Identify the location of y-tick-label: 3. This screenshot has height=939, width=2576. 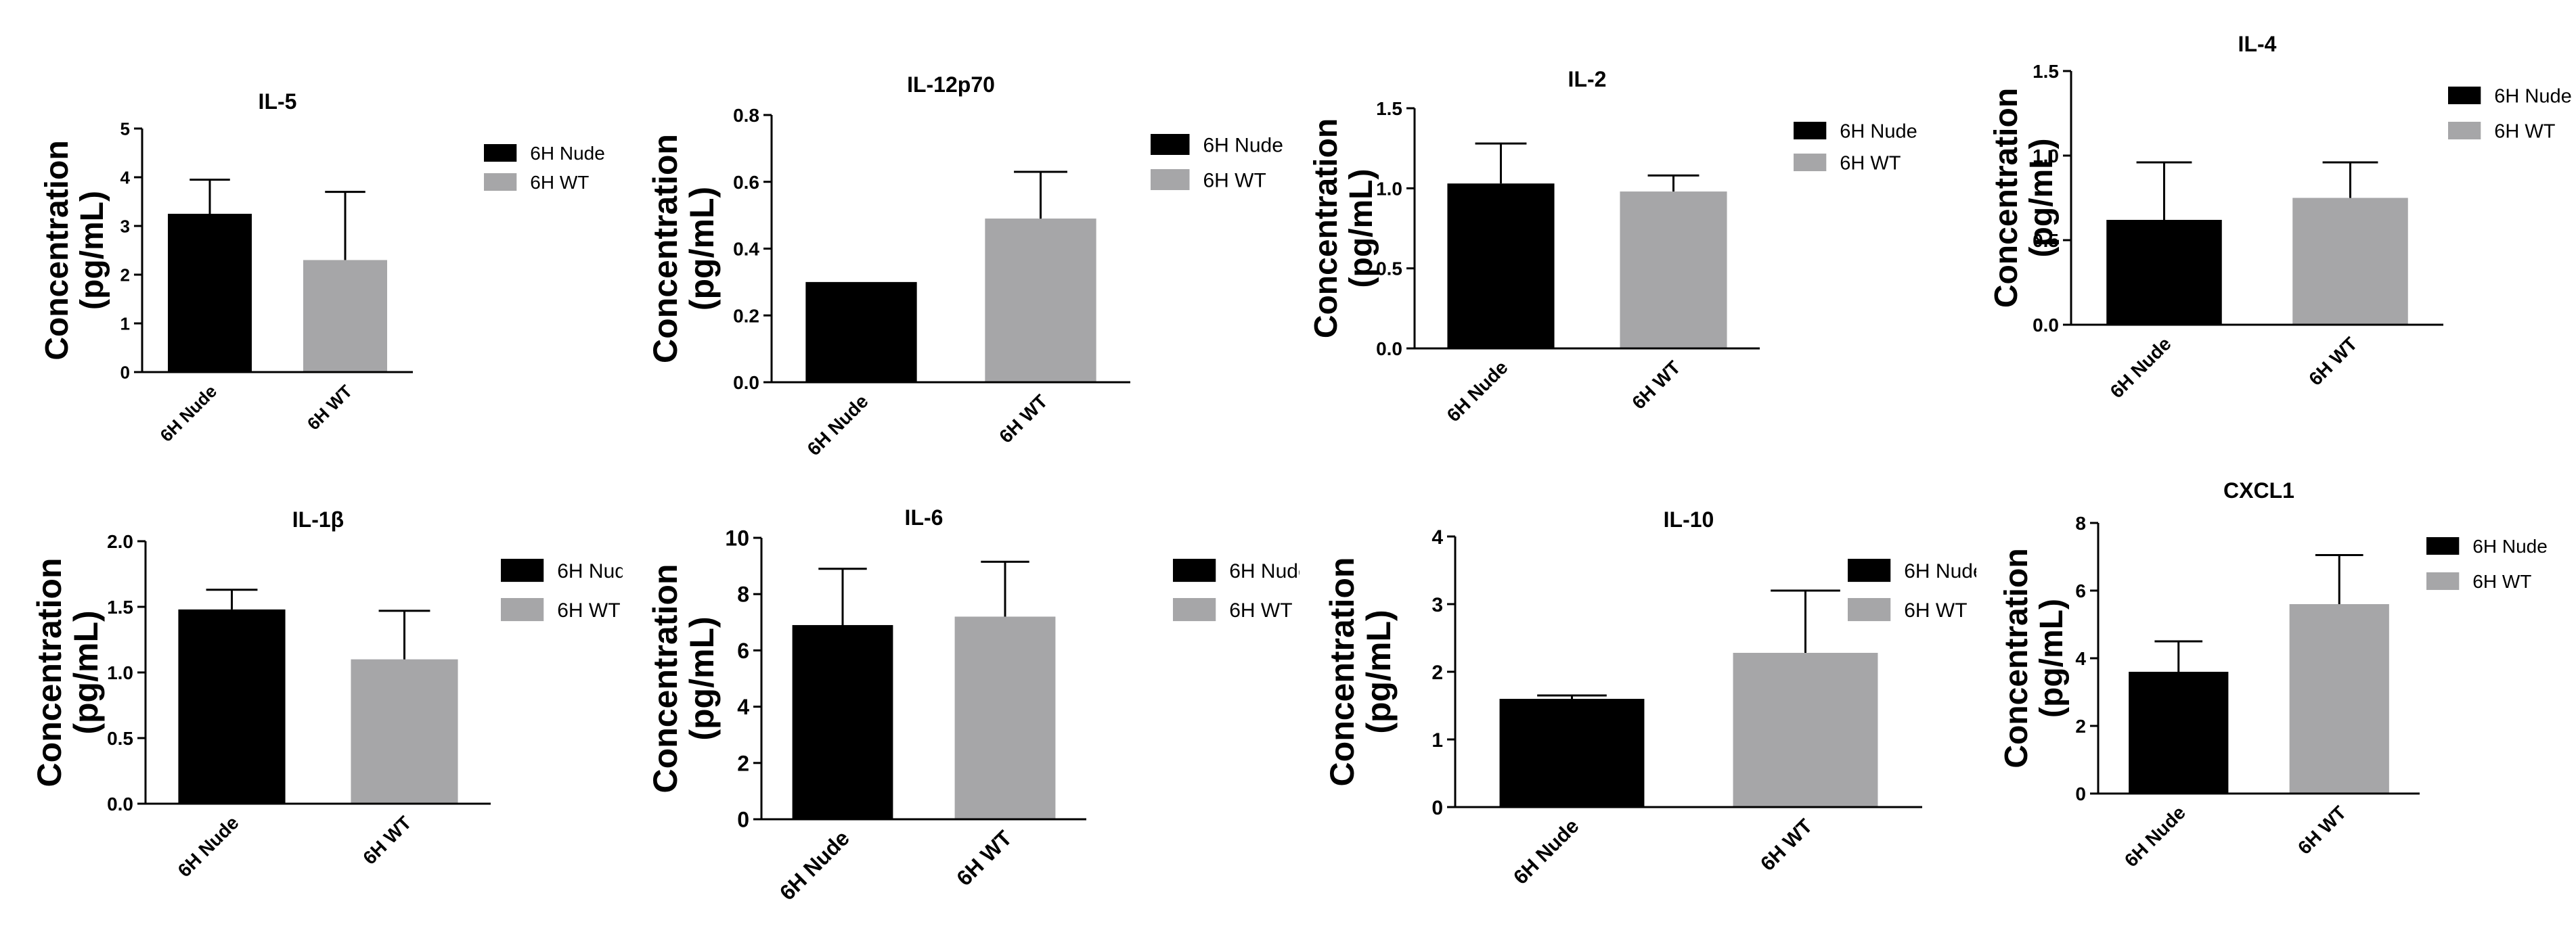
(125, 226).